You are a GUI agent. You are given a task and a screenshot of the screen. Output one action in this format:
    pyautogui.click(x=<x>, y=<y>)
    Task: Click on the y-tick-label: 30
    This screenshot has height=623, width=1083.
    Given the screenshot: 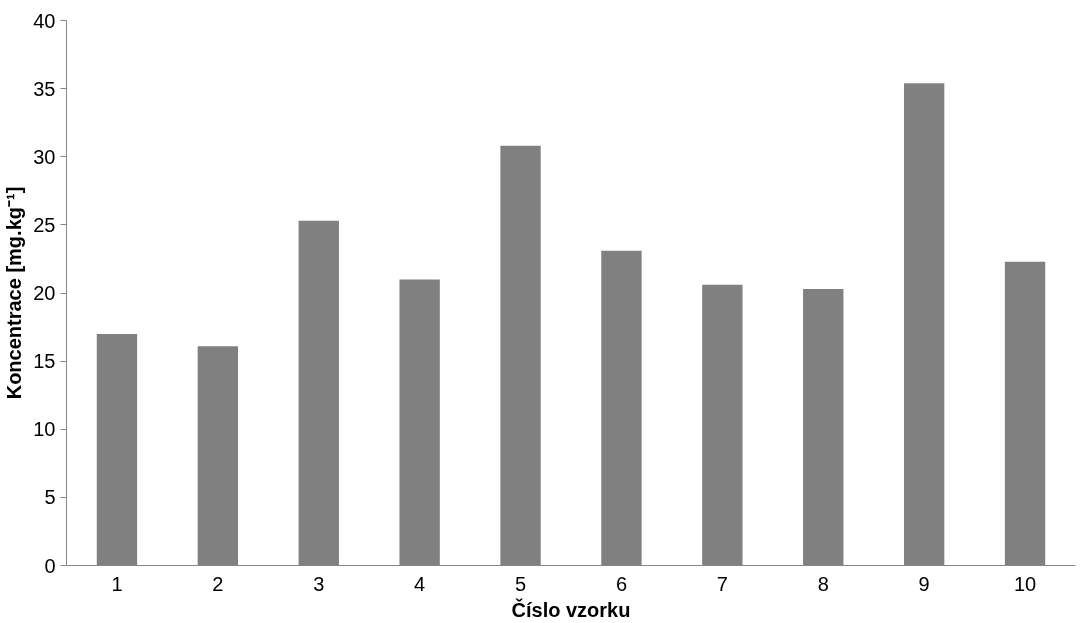 What is the action you would take?
    pyautogui.click(x=44, y=156)
    